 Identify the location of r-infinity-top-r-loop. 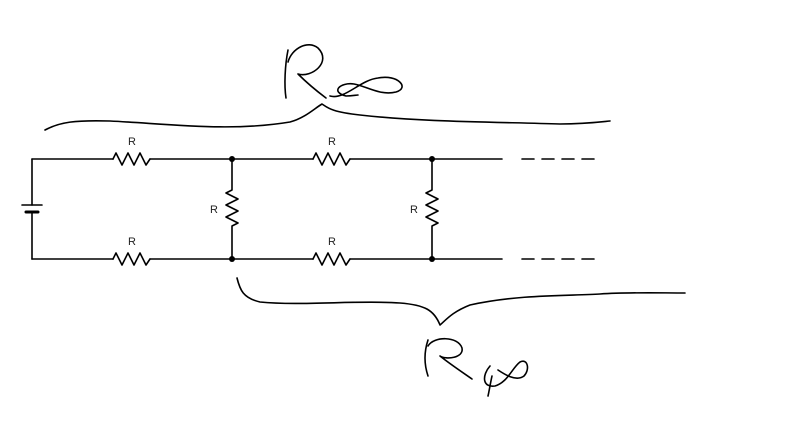
(307, 71).